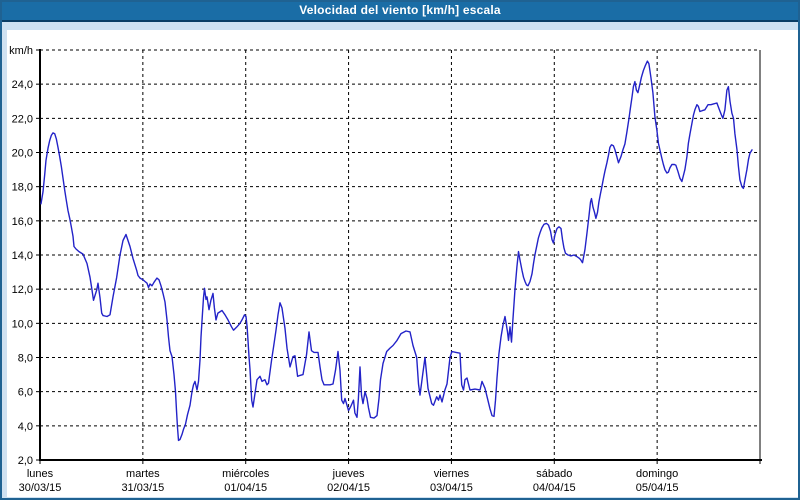  What do you see at coordinates (348, 488) in the screenshot?
I see `x-axis-date-label: 02/04/15` at bounding box center [348, 488].